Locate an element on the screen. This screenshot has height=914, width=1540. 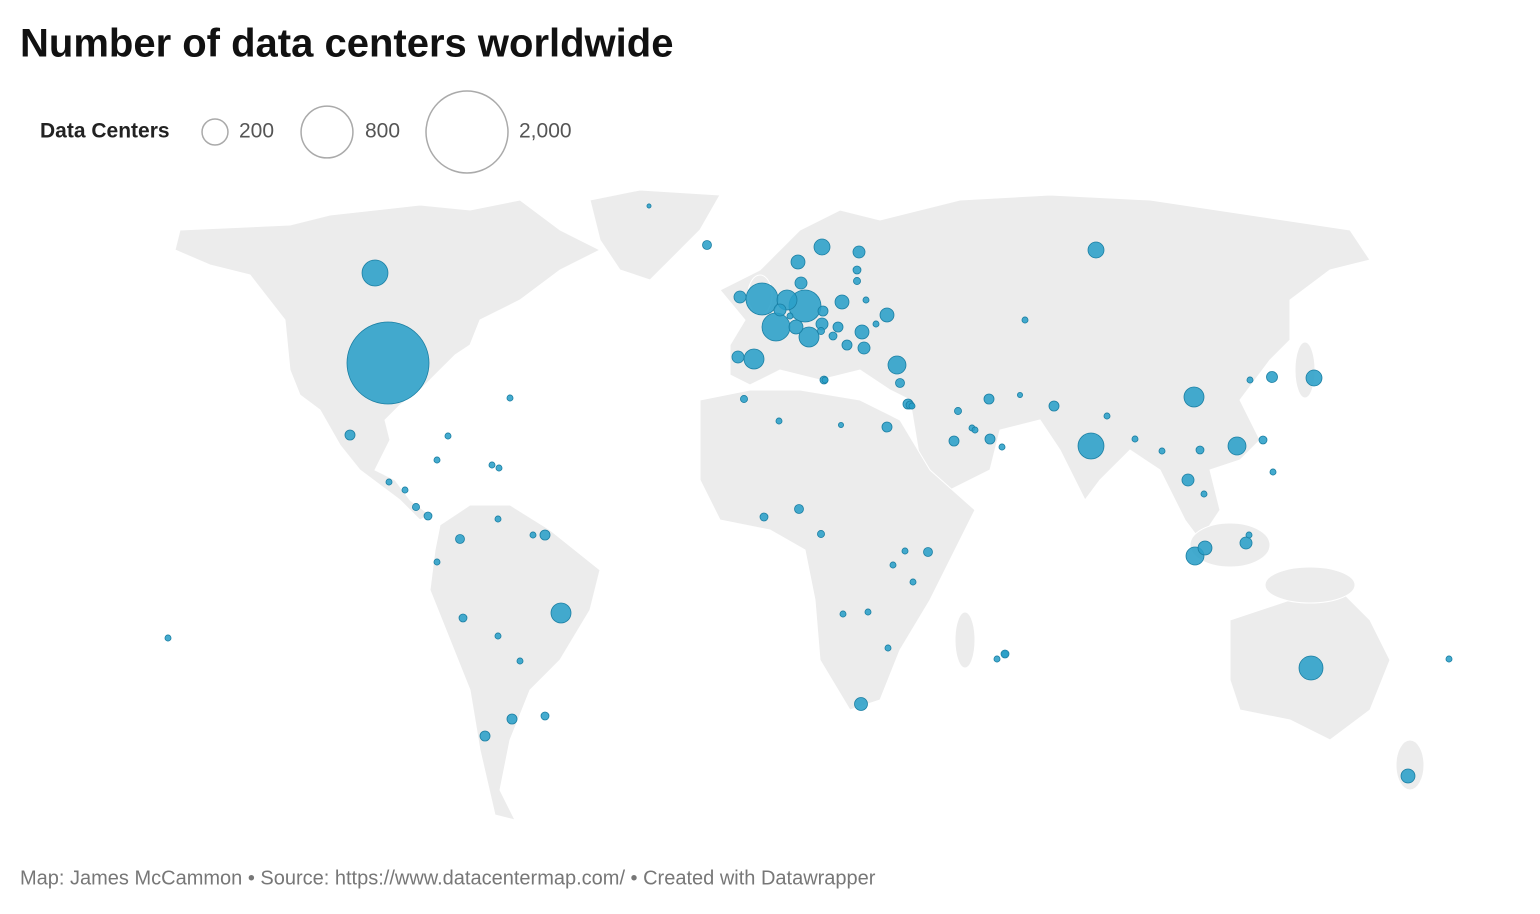
legend-title: Data Centers is located at coordinates (105, 131).